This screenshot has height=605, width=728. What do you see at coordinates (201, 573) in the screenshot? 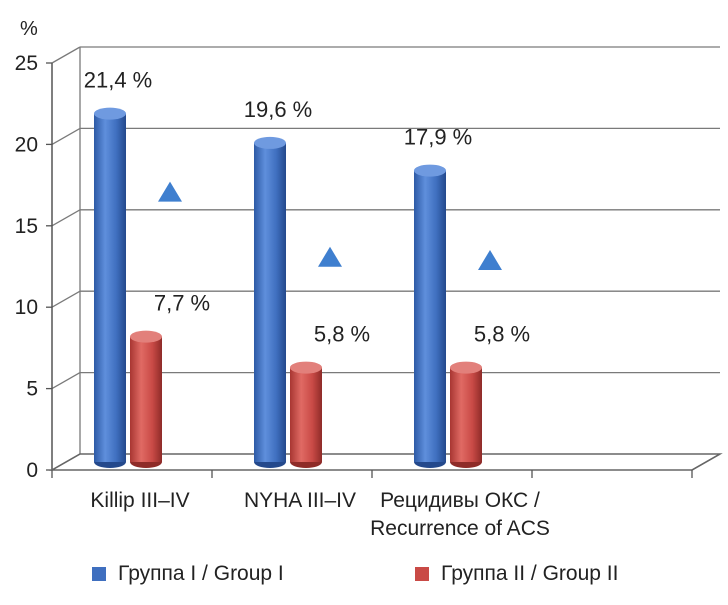
I see `legend-label-group-1: Группа I / Group I` at bounding box center [201, 573].